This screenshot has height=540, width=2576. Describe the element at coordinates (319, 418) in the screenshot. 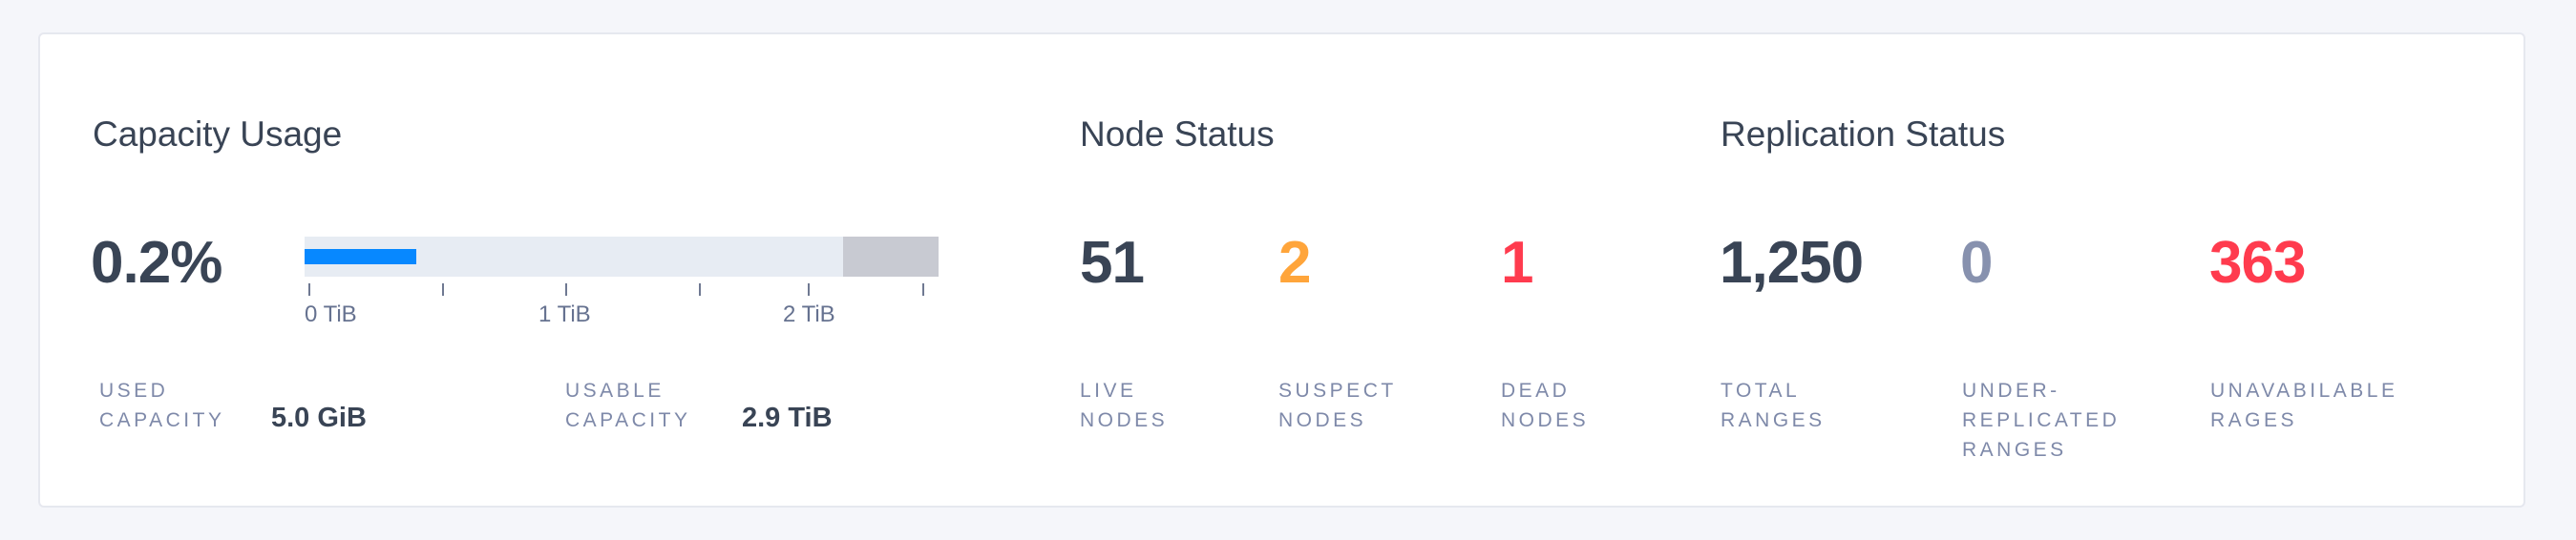

I see `used-capacity-value: 5.0 GiB` at that location.